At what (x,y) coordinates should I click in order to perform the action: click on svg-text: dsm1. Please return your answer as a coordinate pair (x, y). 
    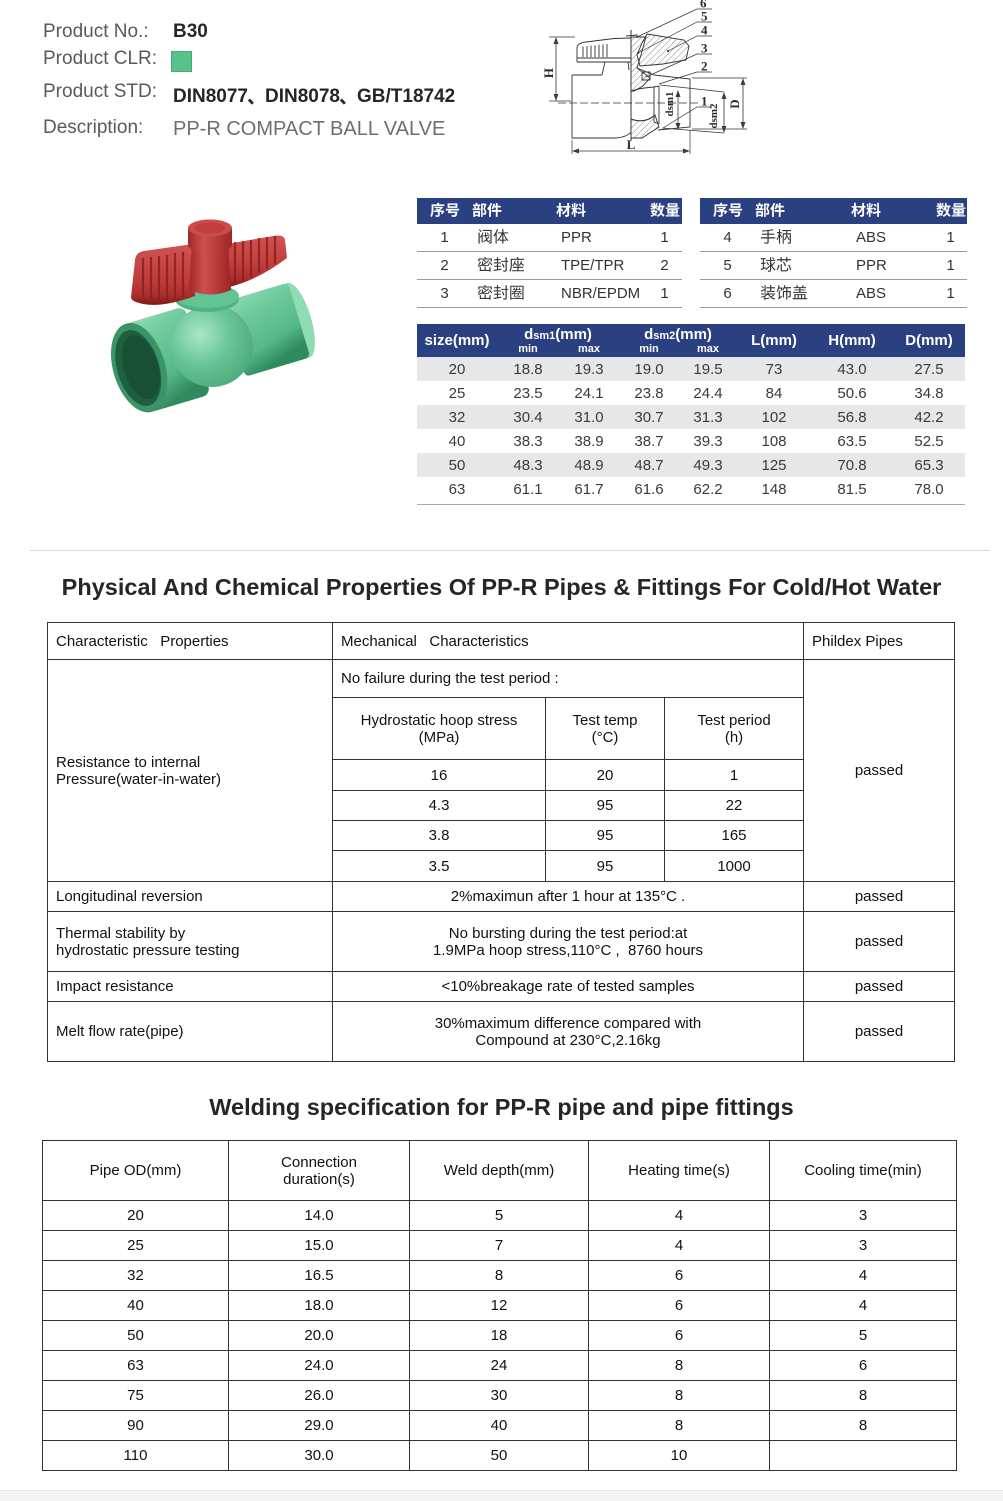
    Looking at the image, I should click on (670, 103).